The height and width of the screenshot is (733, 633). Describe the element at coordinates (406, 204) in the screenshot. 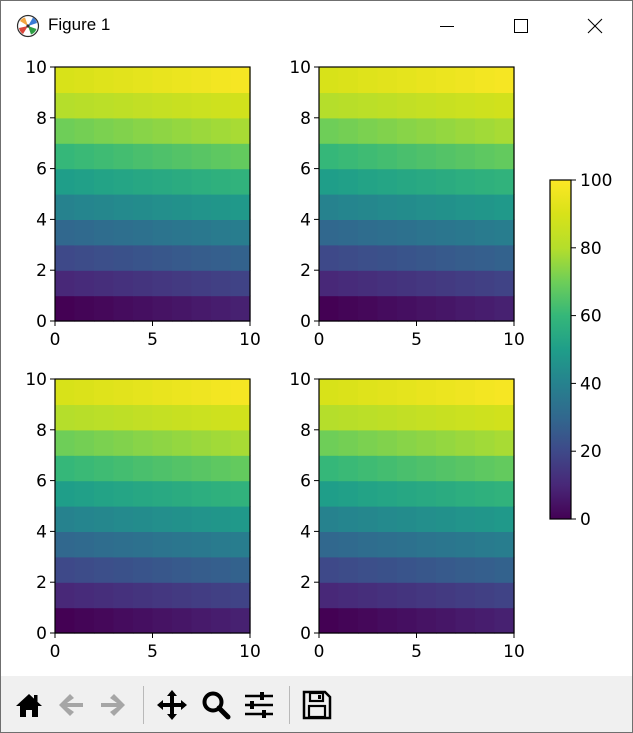

I see `subplot-top-right: 0 5 10 0 2 4 6 8 10` at that location.